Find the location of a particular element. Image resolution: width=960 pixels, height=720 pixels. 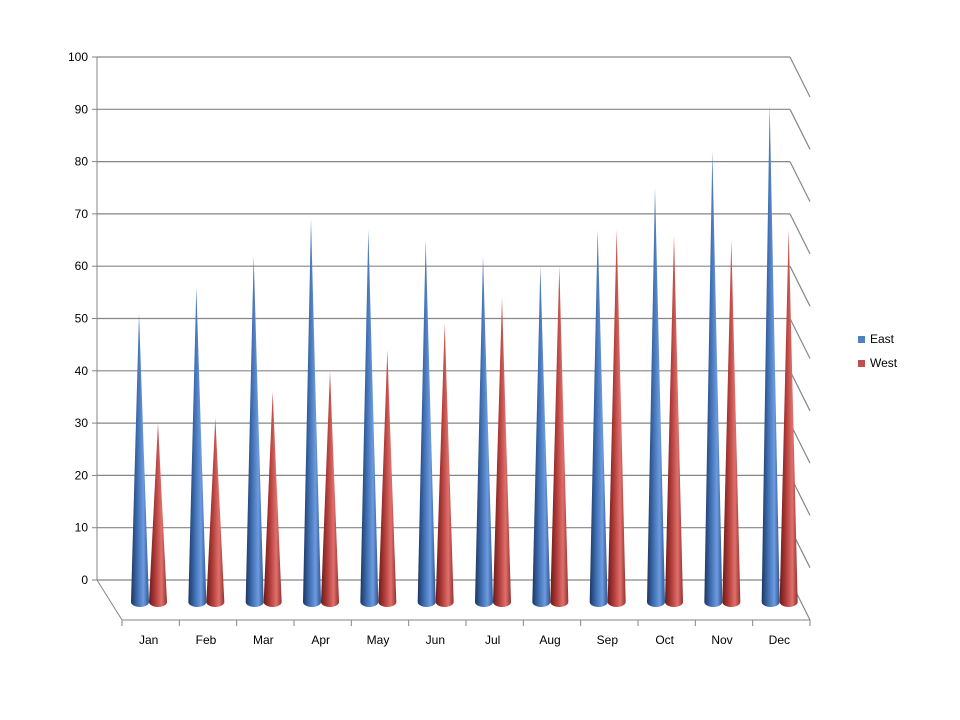

cone-west-may is located at coordinates (387, 478).